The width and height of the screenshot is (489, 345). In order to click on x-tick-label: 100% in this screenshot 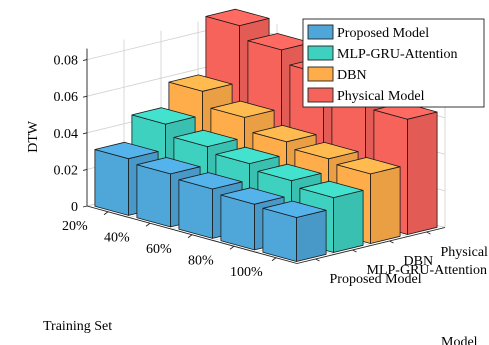, I will do `click(246, 272)`.